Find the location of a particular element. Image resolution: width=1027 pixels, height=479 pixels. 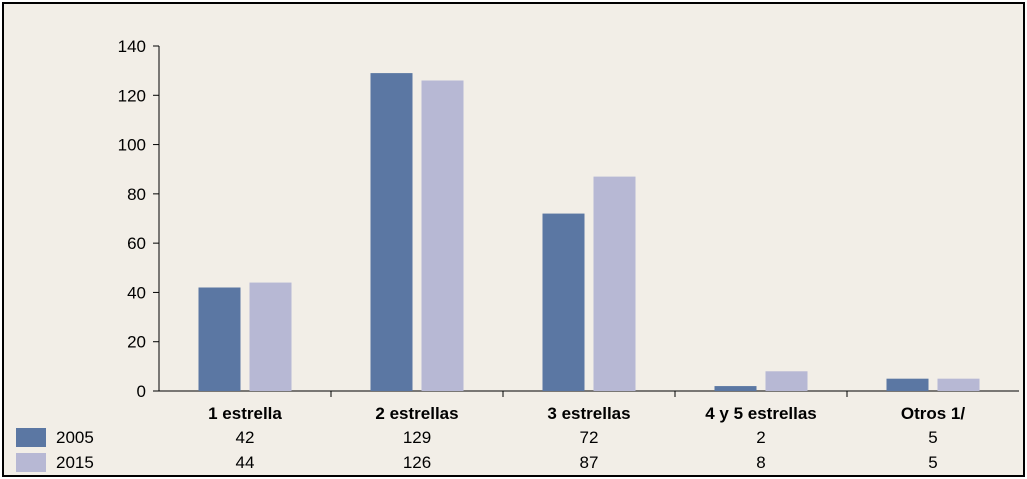

legend-swatch-2005 is located at coordinates (31, 437).